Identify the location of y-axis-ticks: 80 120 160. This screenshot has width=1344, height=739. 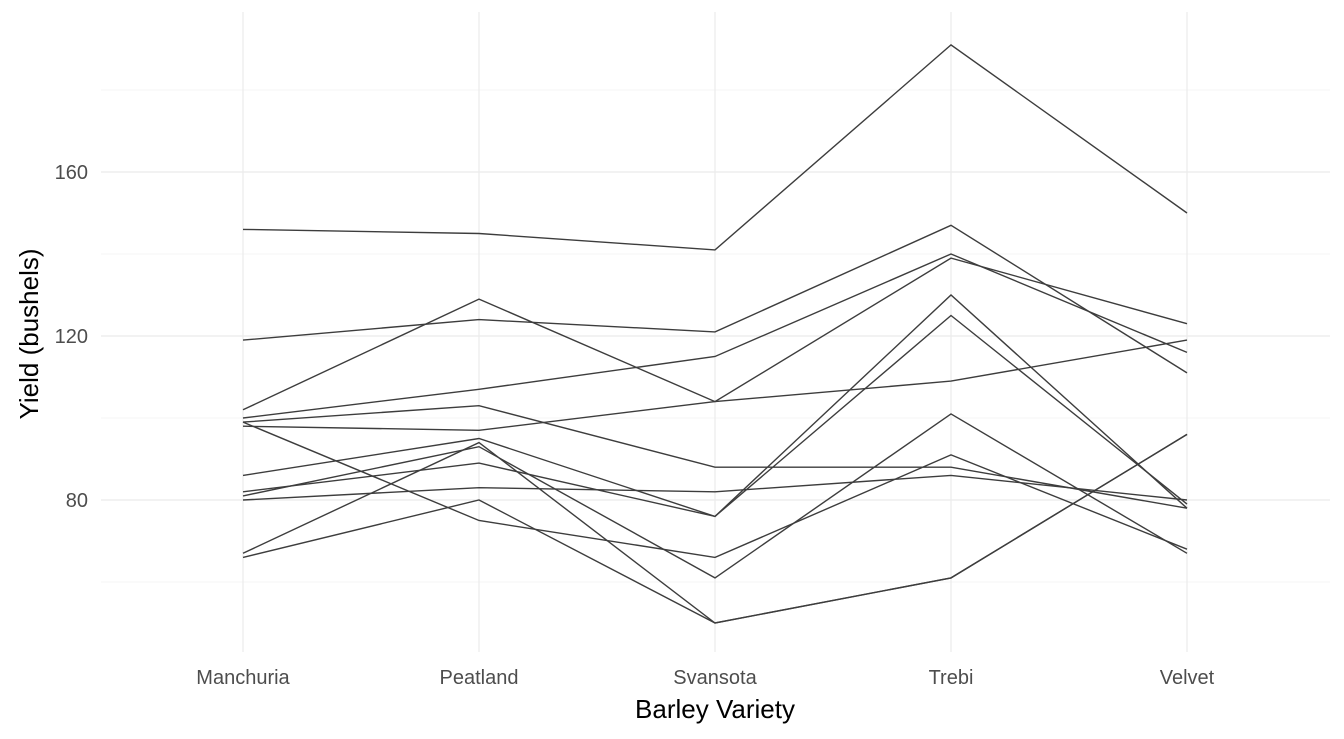
(71, 337).